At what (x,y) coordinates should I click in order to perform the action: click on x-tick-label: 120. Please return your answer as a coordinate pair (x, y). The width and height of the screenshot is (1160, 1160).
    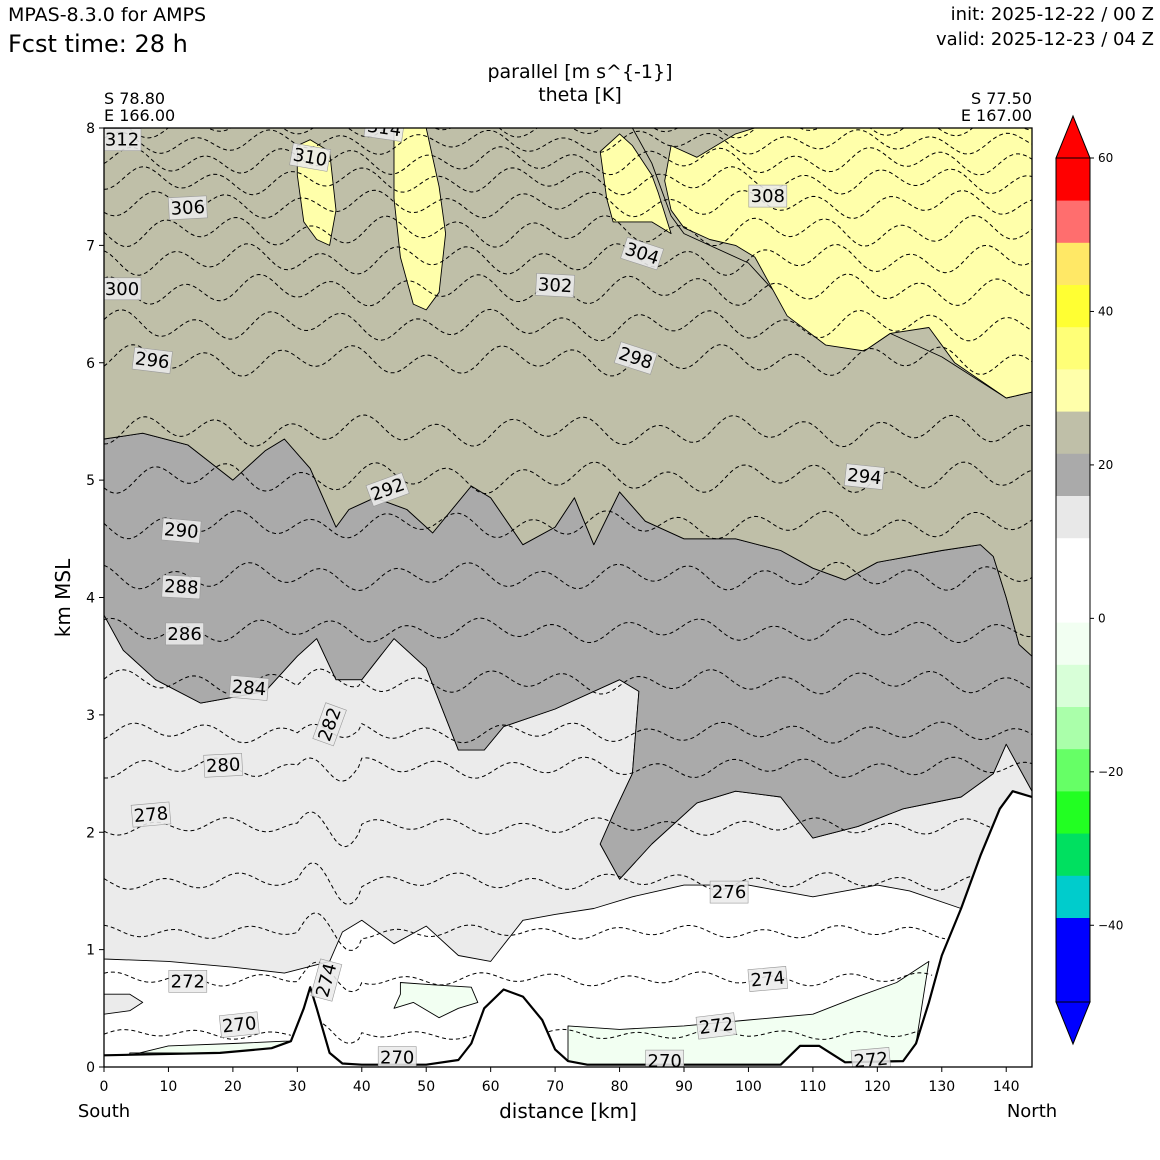
    Looking at the image, I should click on (877, 1087).